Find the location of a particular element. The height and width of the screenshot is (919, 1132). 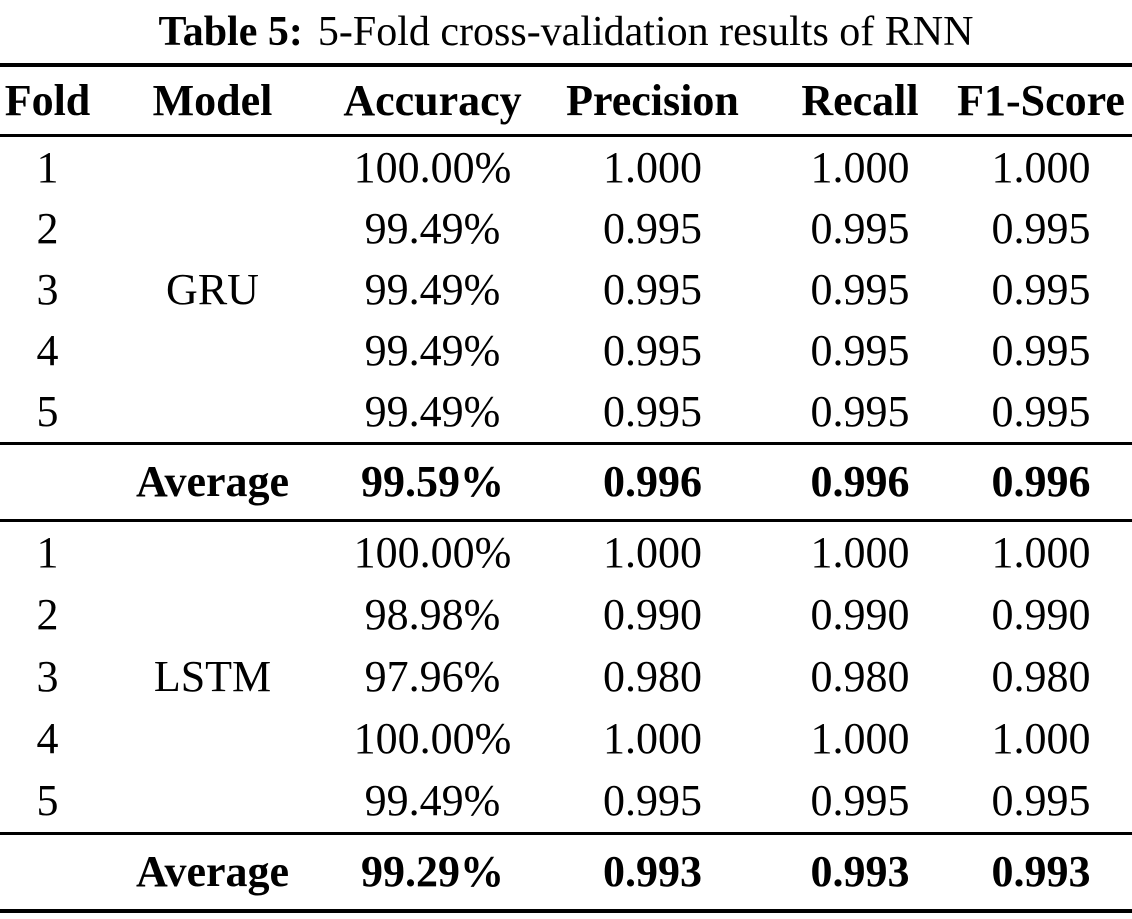

recall-cell: 0.990 is located at coordinates (860, 614).